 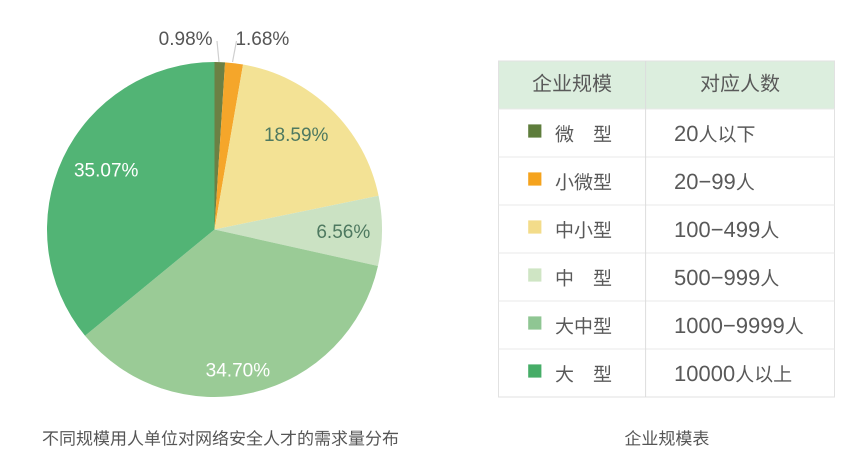 I want to click on svg-text: 35.07%, so click(x=106, y=171).